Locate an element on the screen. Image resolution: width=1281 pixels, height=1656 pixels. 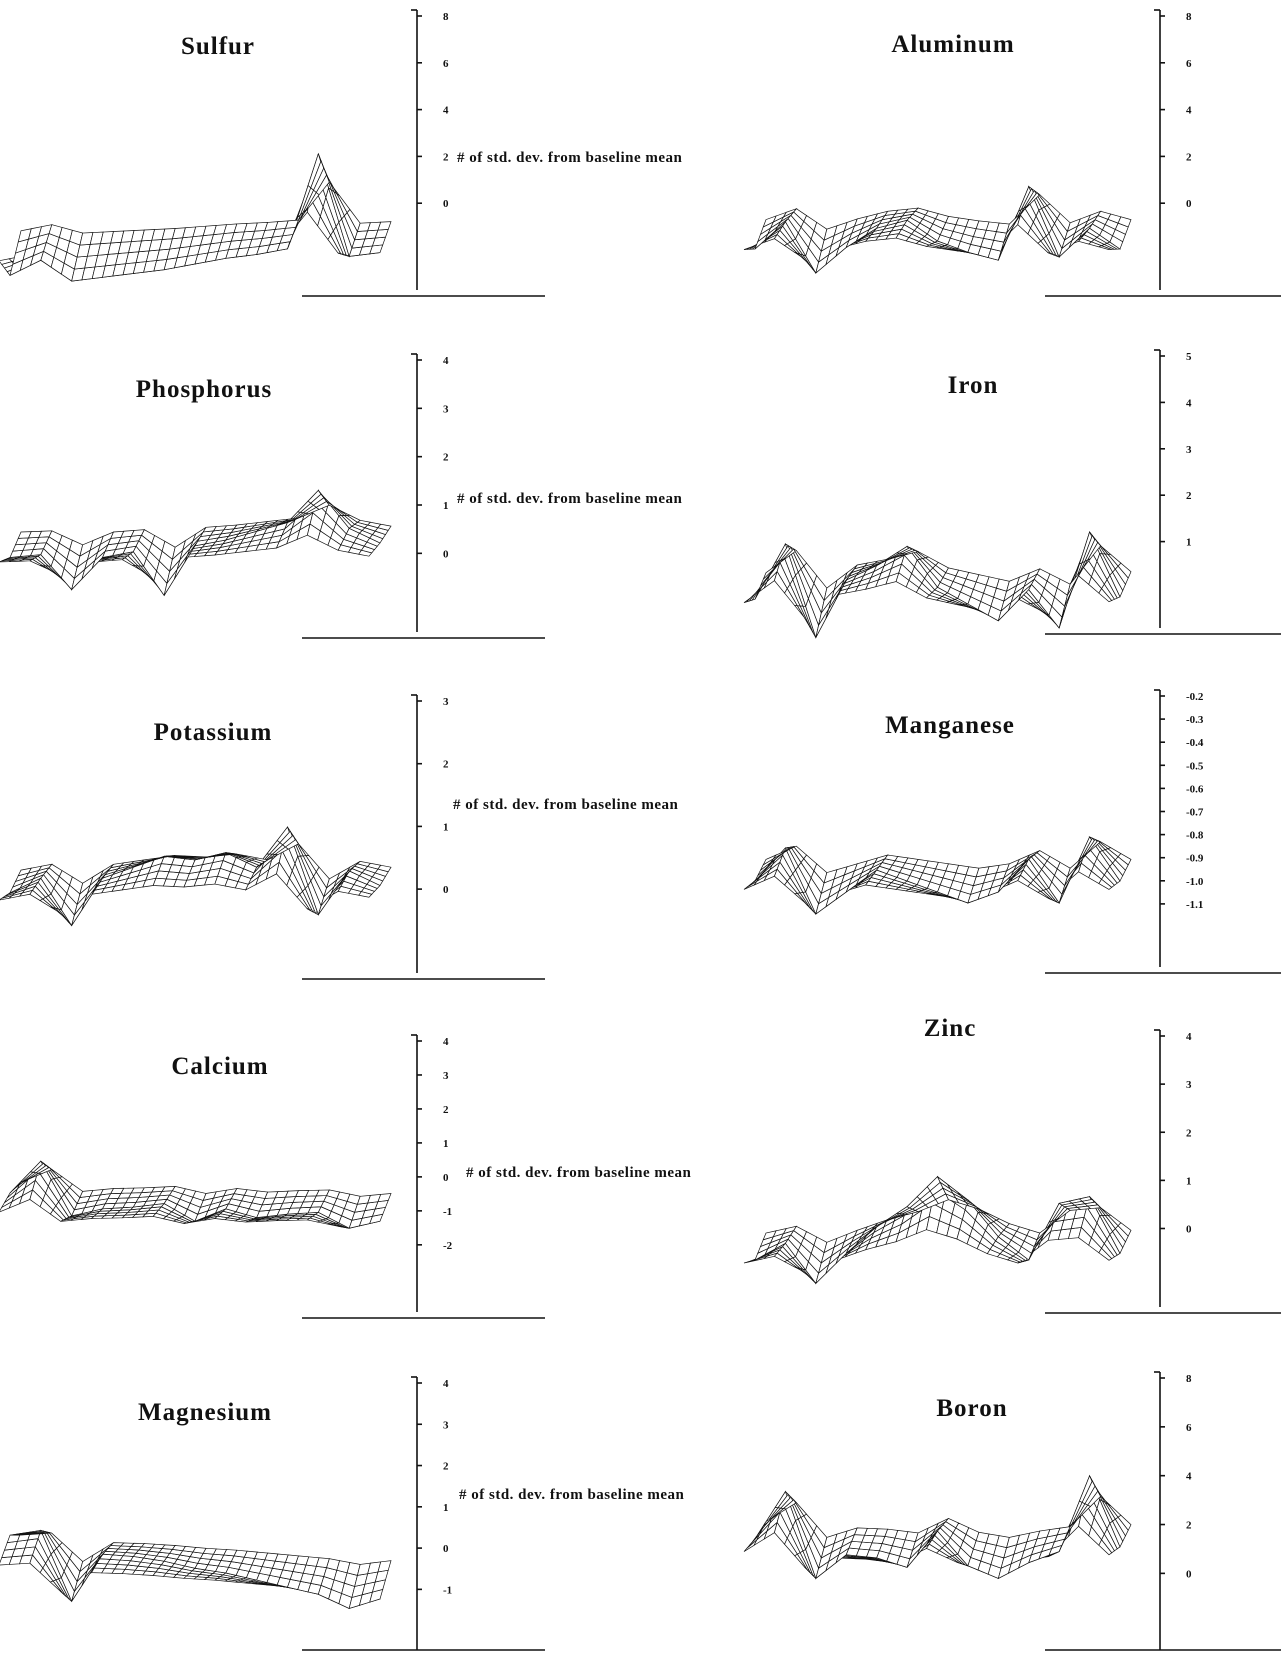
y-tick-label: -0.4 is located at coordinates (1195, 743).